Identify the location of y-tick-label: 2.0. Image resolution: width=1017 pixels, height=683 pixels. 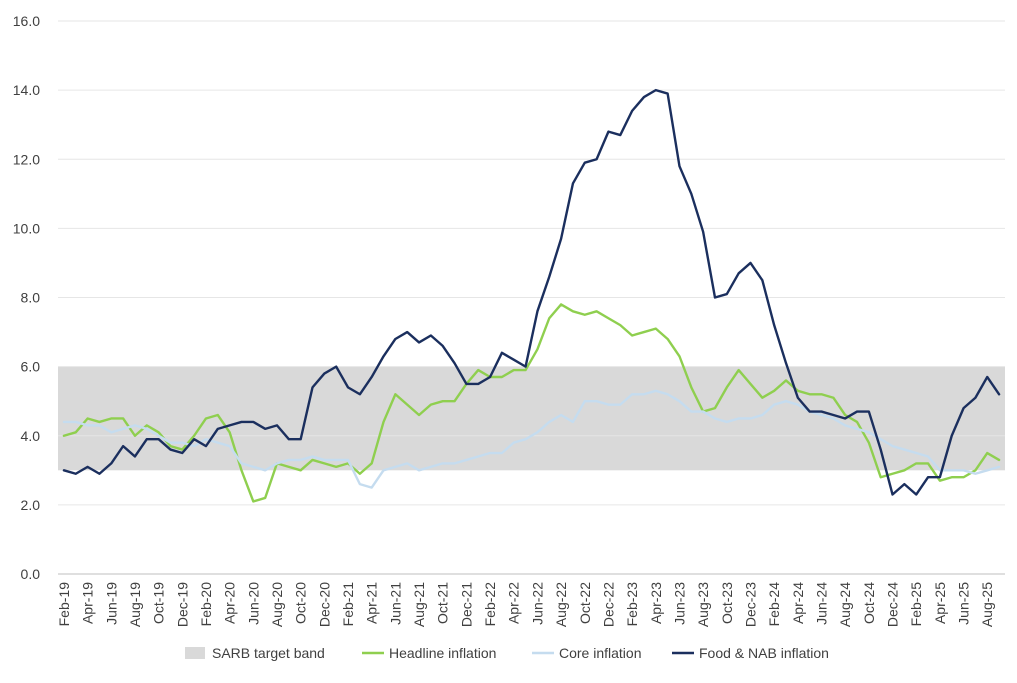
(31, 505).